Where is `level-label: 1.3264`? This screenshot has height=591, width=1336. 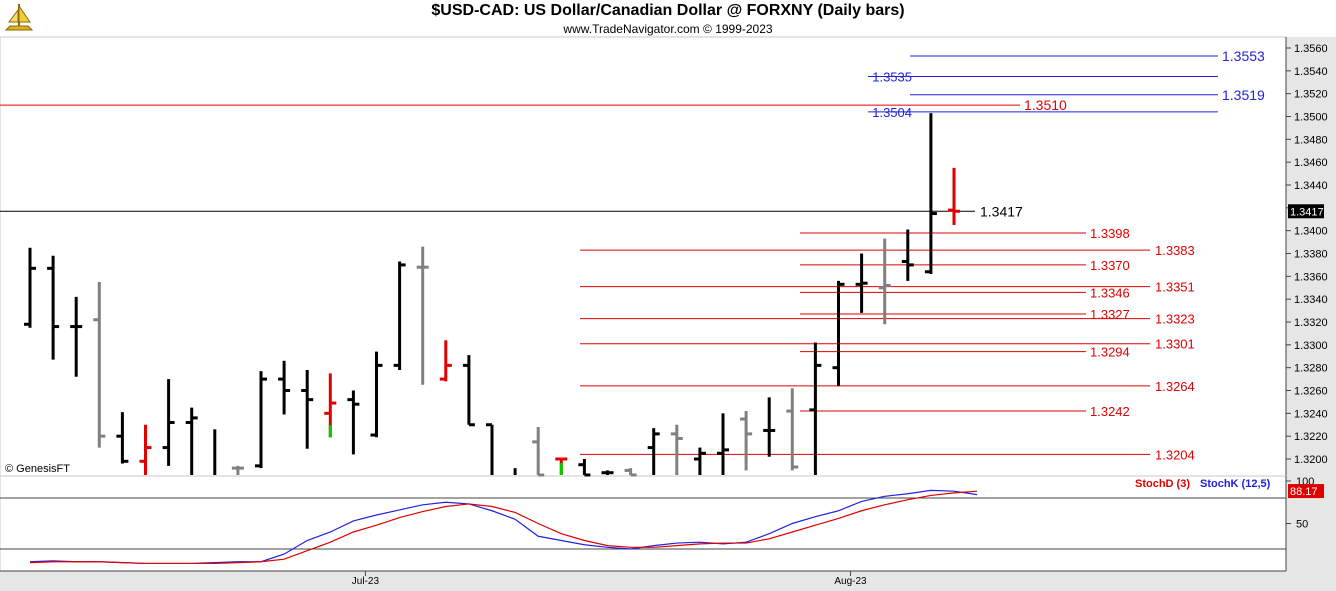 level-label: 1.3264 is located at coordinates (1175, 386).